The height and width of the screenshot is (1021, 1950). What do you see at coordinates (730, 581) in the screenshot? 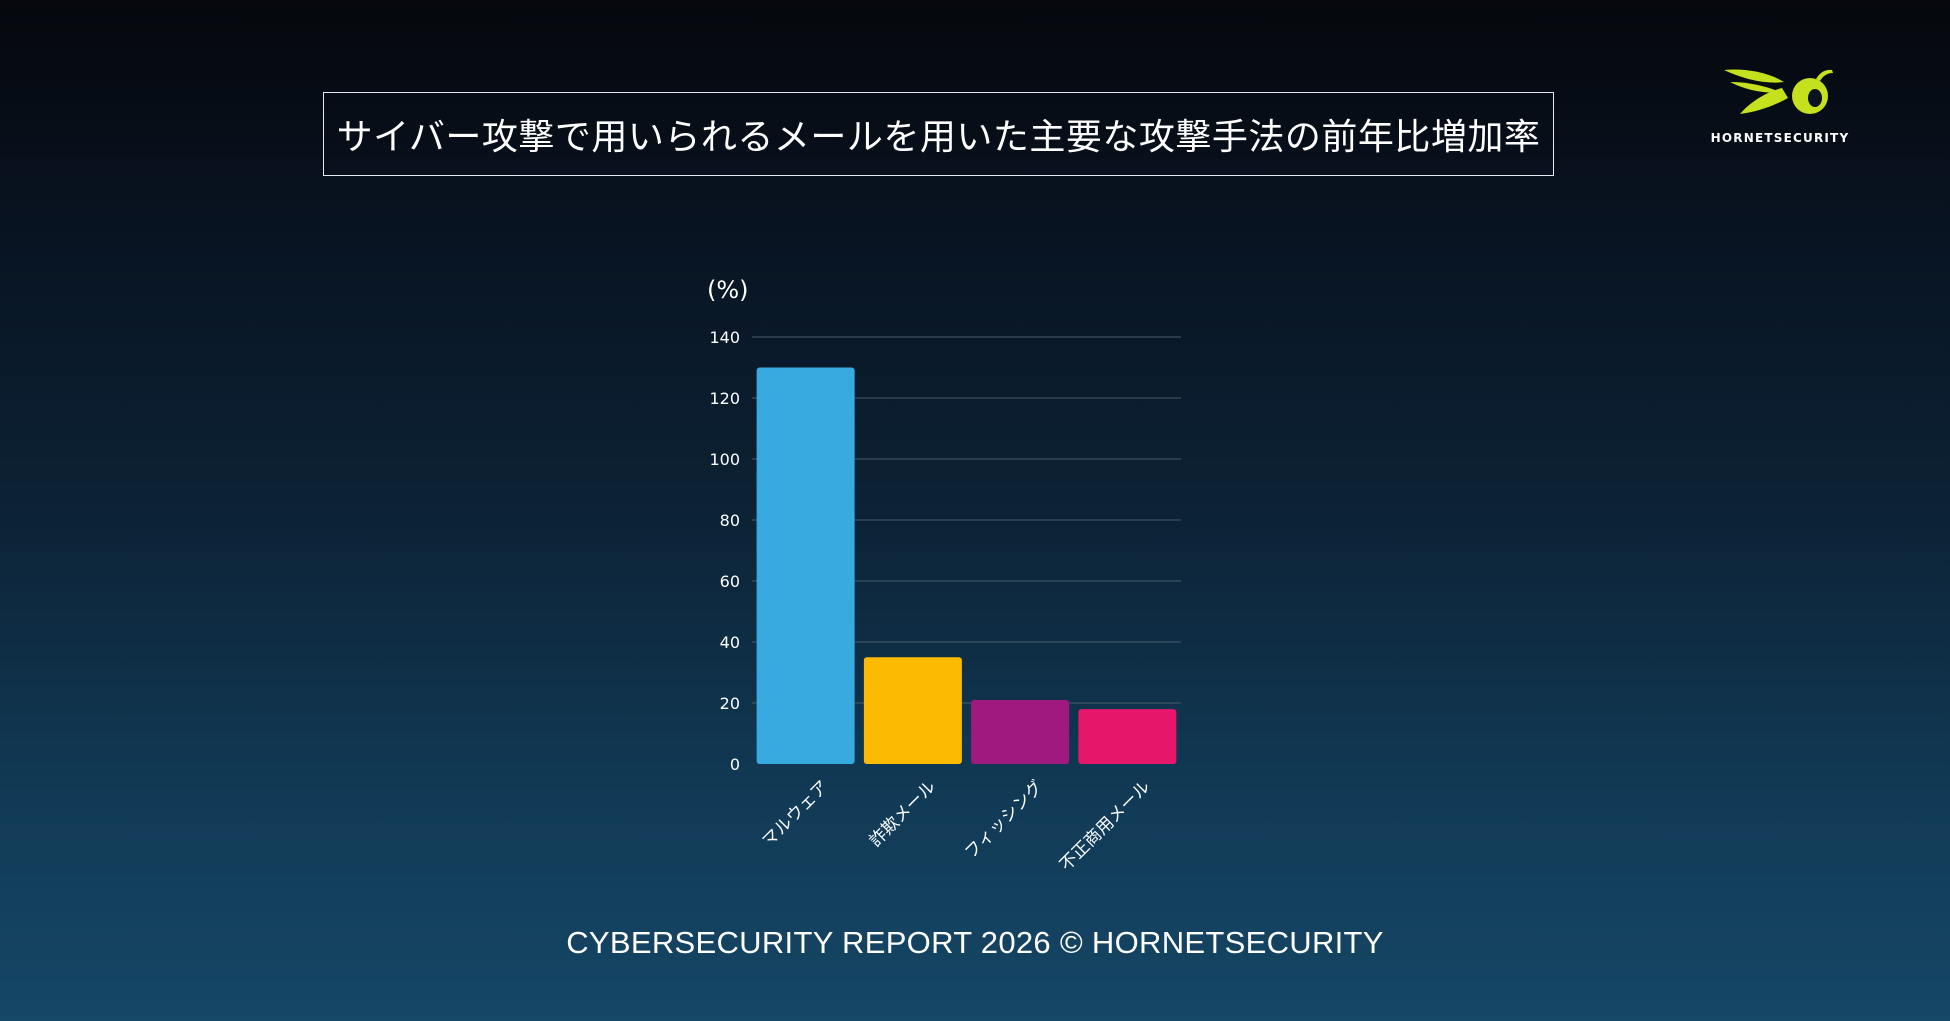
I see `y-tick-label: 60` at bounding box center [730, 581].